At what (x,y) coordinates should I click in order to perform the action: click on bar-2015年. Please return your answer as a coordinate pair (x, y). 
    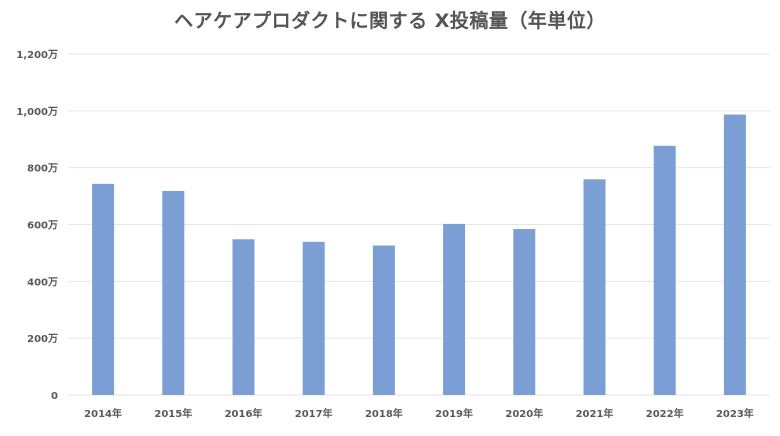
    Looking at the image, I should click on (173, 292).